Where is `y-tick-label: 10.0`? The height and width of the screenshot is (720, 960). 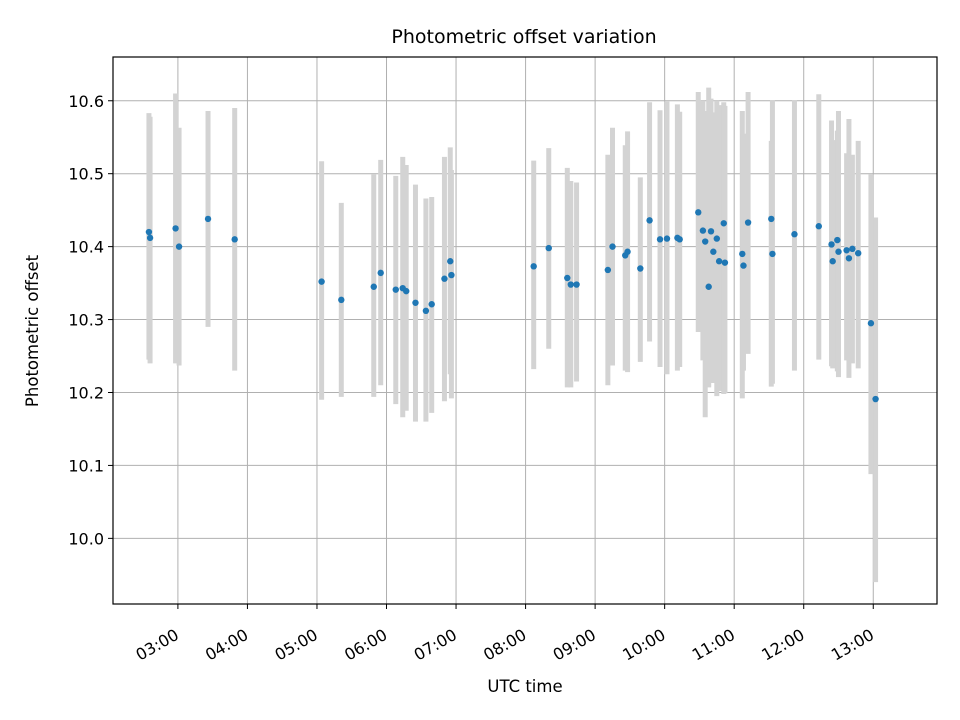 y-tick-label: 10.0 is located at coordinates (86, 538).